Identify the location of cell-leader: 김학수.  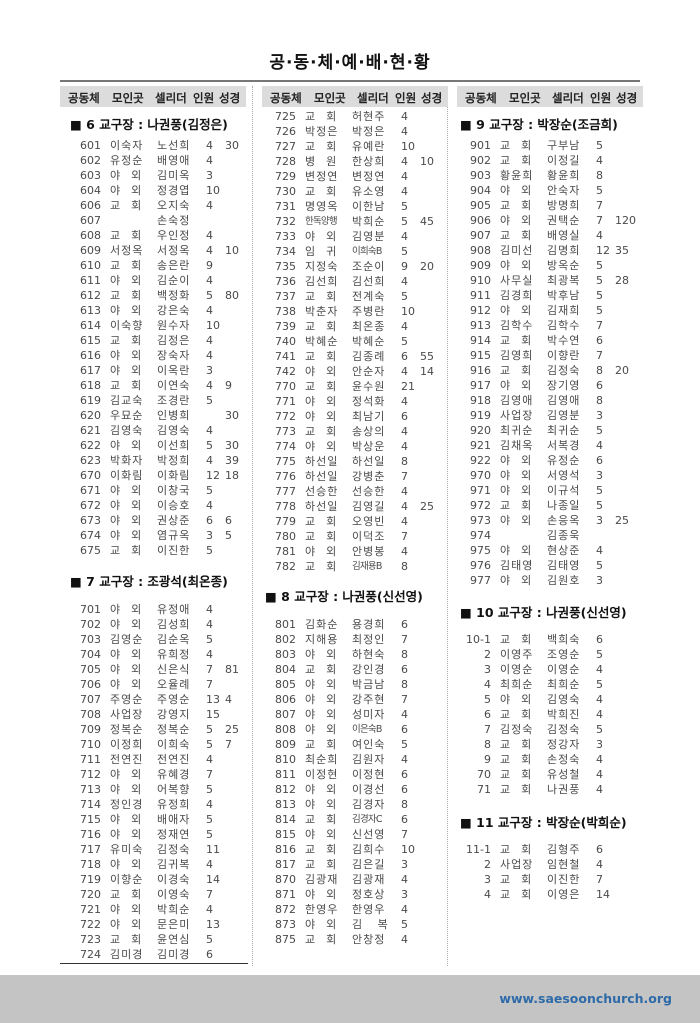
(564, 325).